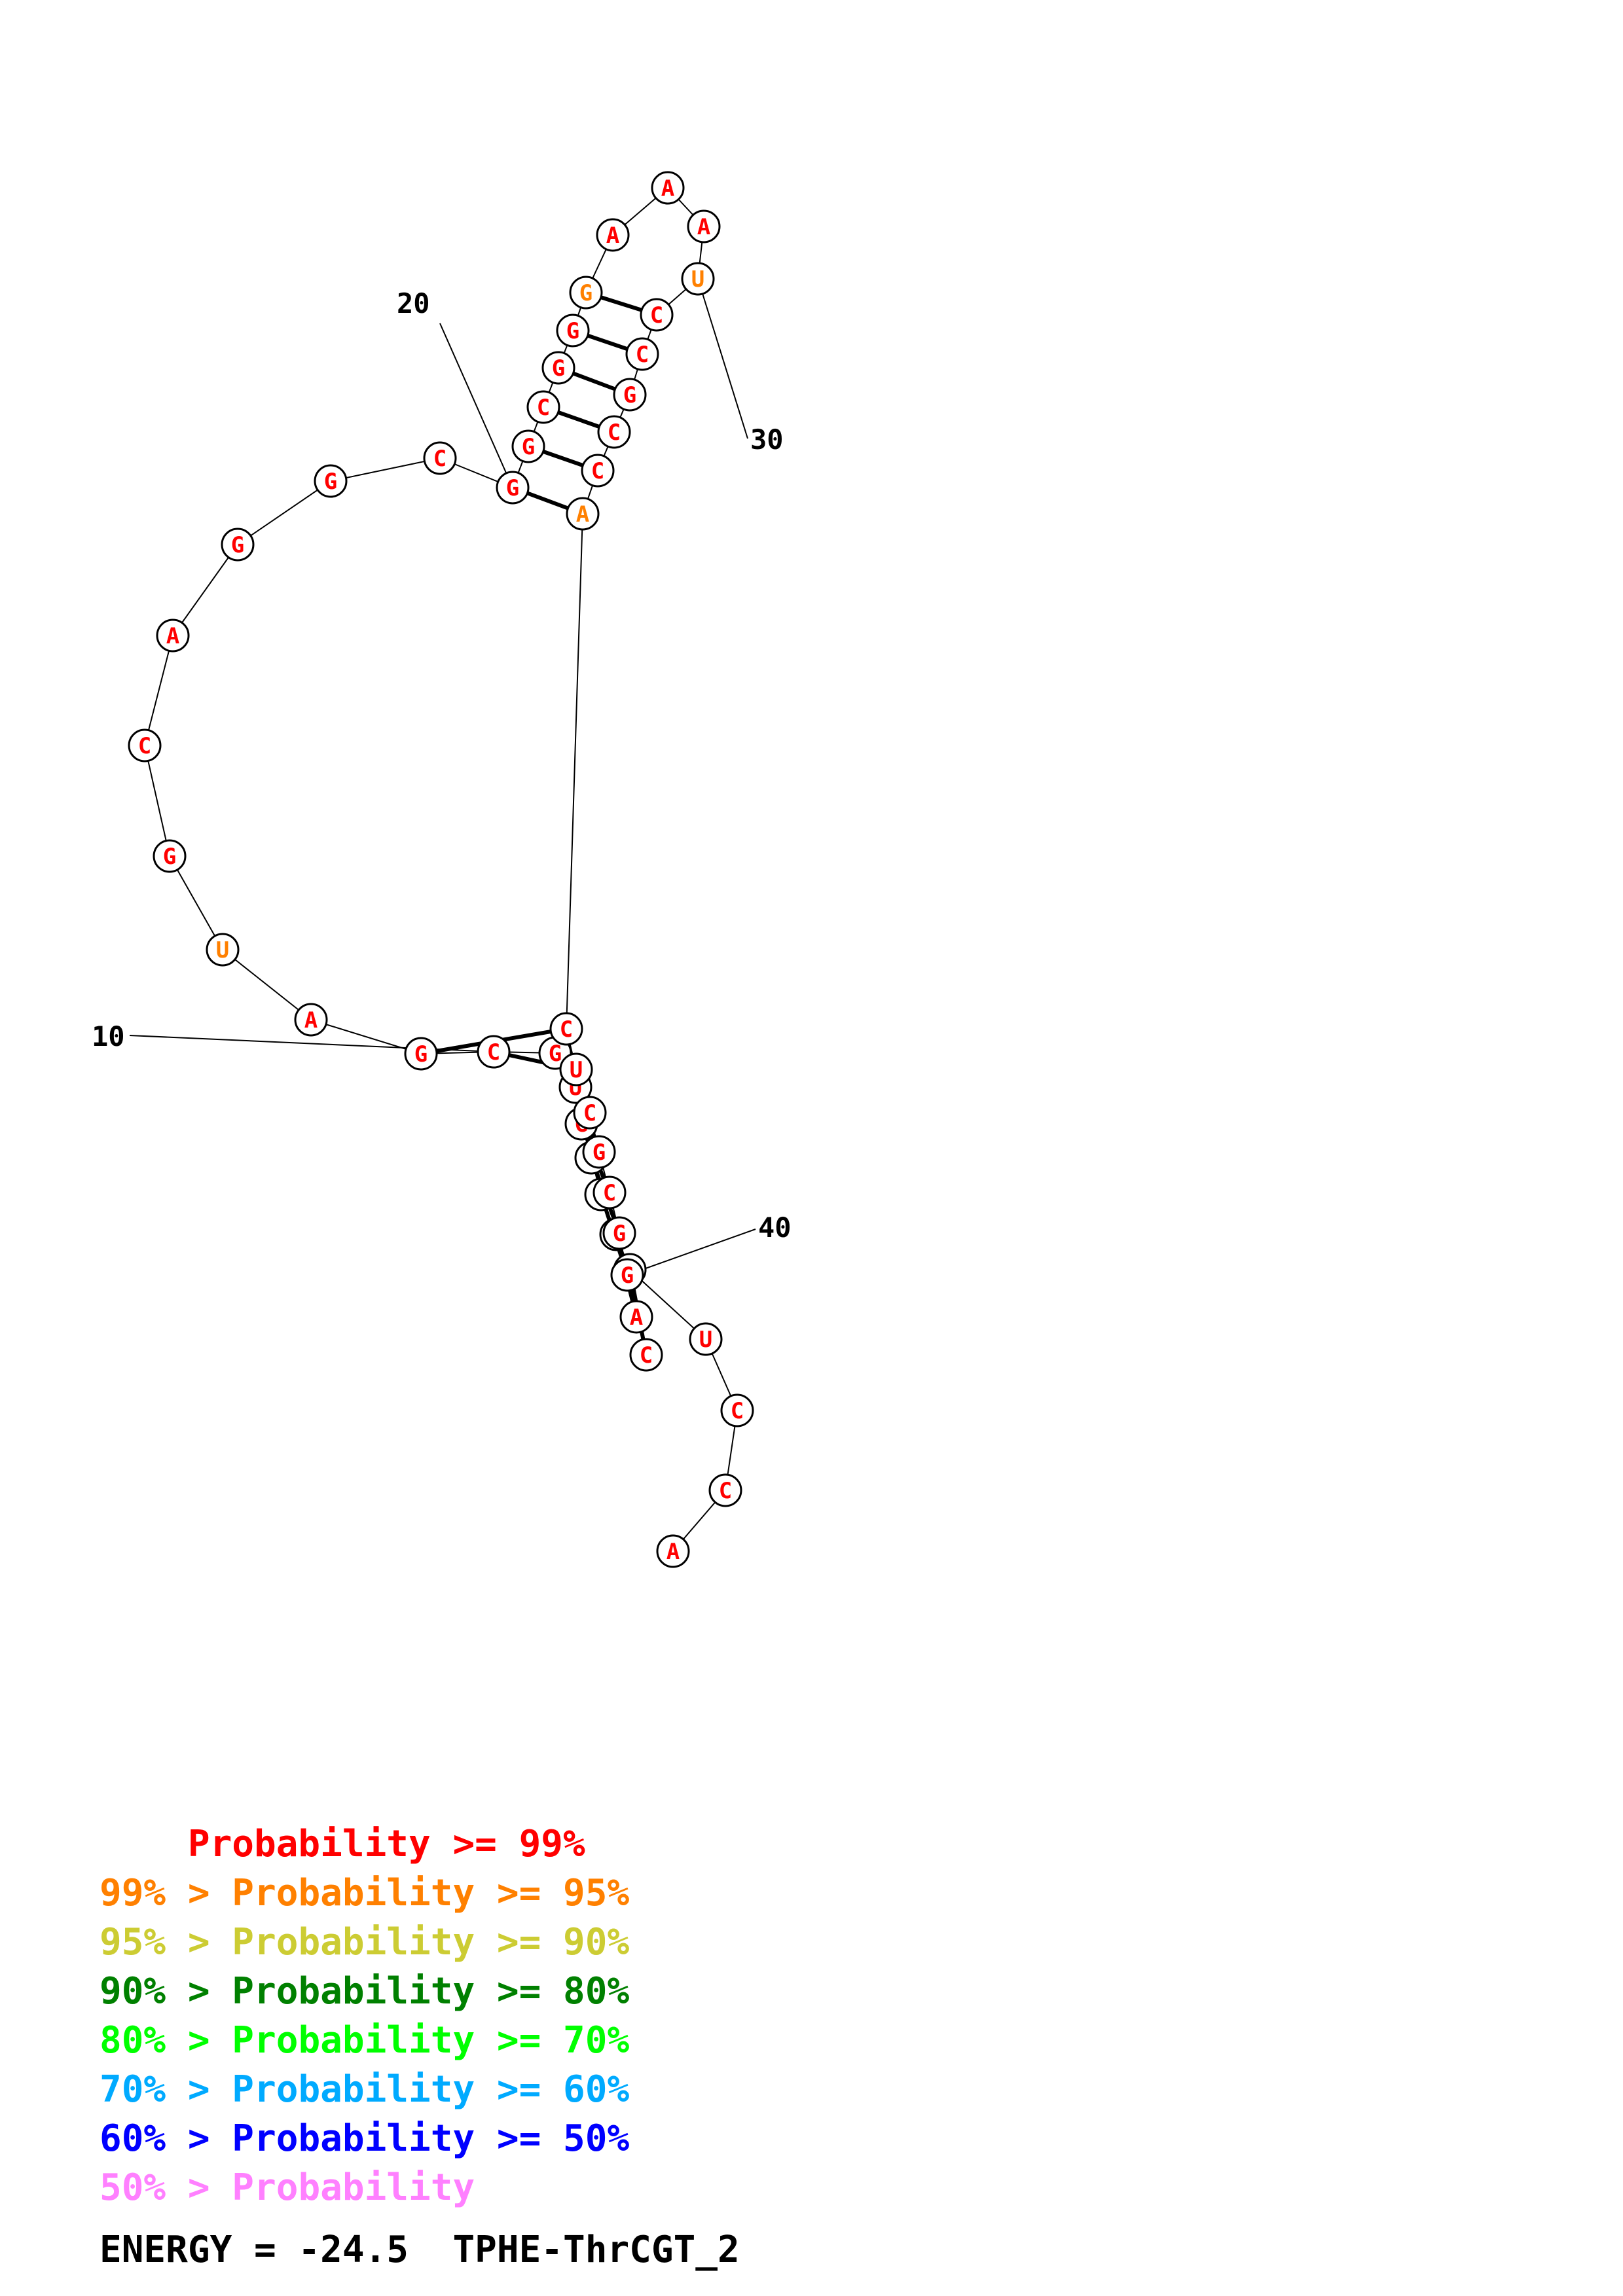 This screenshot has height=2296, width=1623. Describe the element at coordinates (775, 1227) in the screenshot. I see `position-label: 40` at that location.